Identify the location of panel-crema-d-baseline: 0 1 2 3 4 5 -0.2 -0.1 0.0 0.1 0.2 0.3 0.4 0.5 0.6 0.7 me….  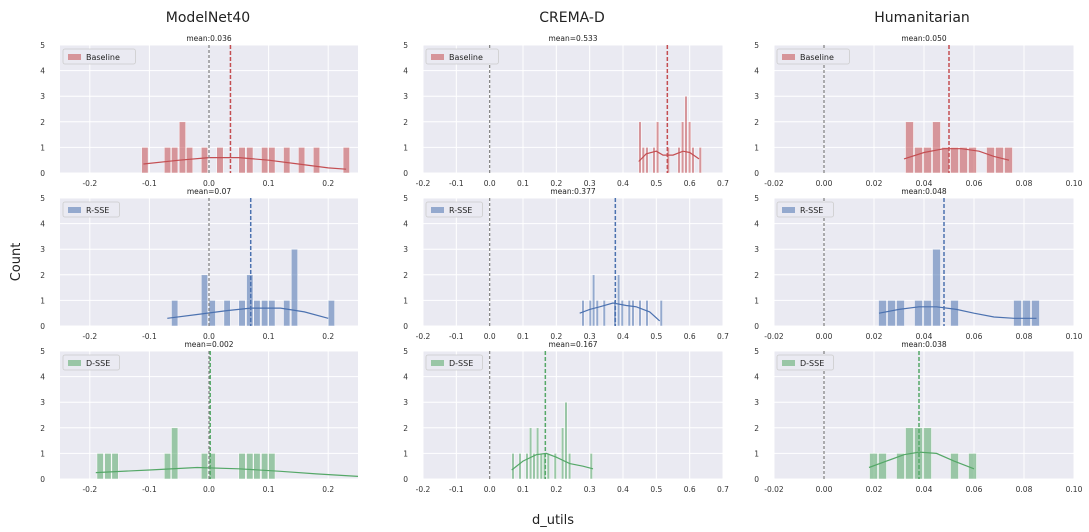
(566, 111).